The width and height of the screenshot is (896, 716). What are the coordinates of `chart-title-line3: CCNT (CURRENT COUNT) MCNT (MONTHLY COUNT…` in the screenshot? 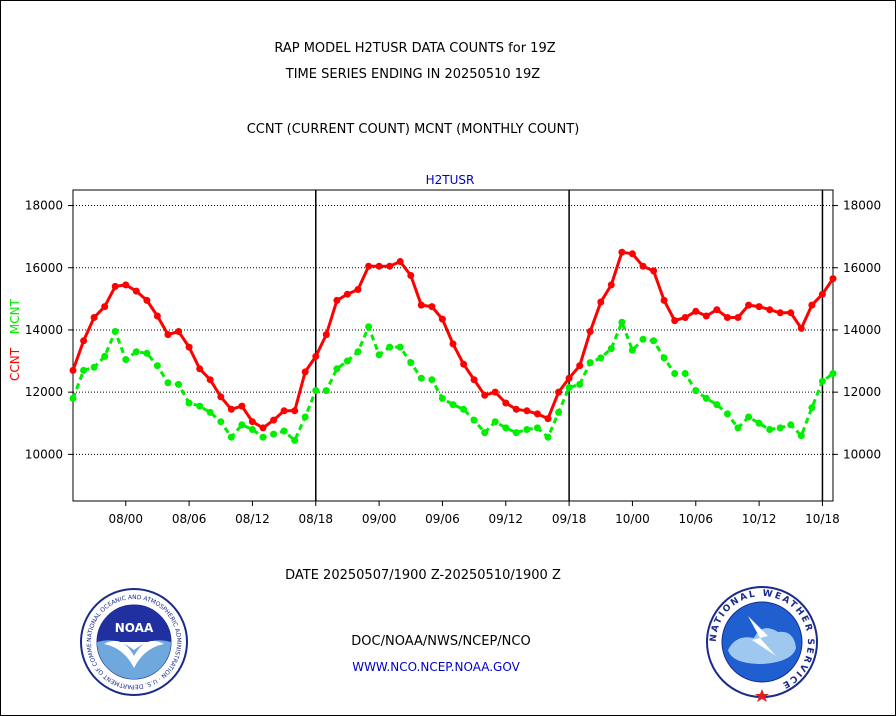 It's located at (413, 129).